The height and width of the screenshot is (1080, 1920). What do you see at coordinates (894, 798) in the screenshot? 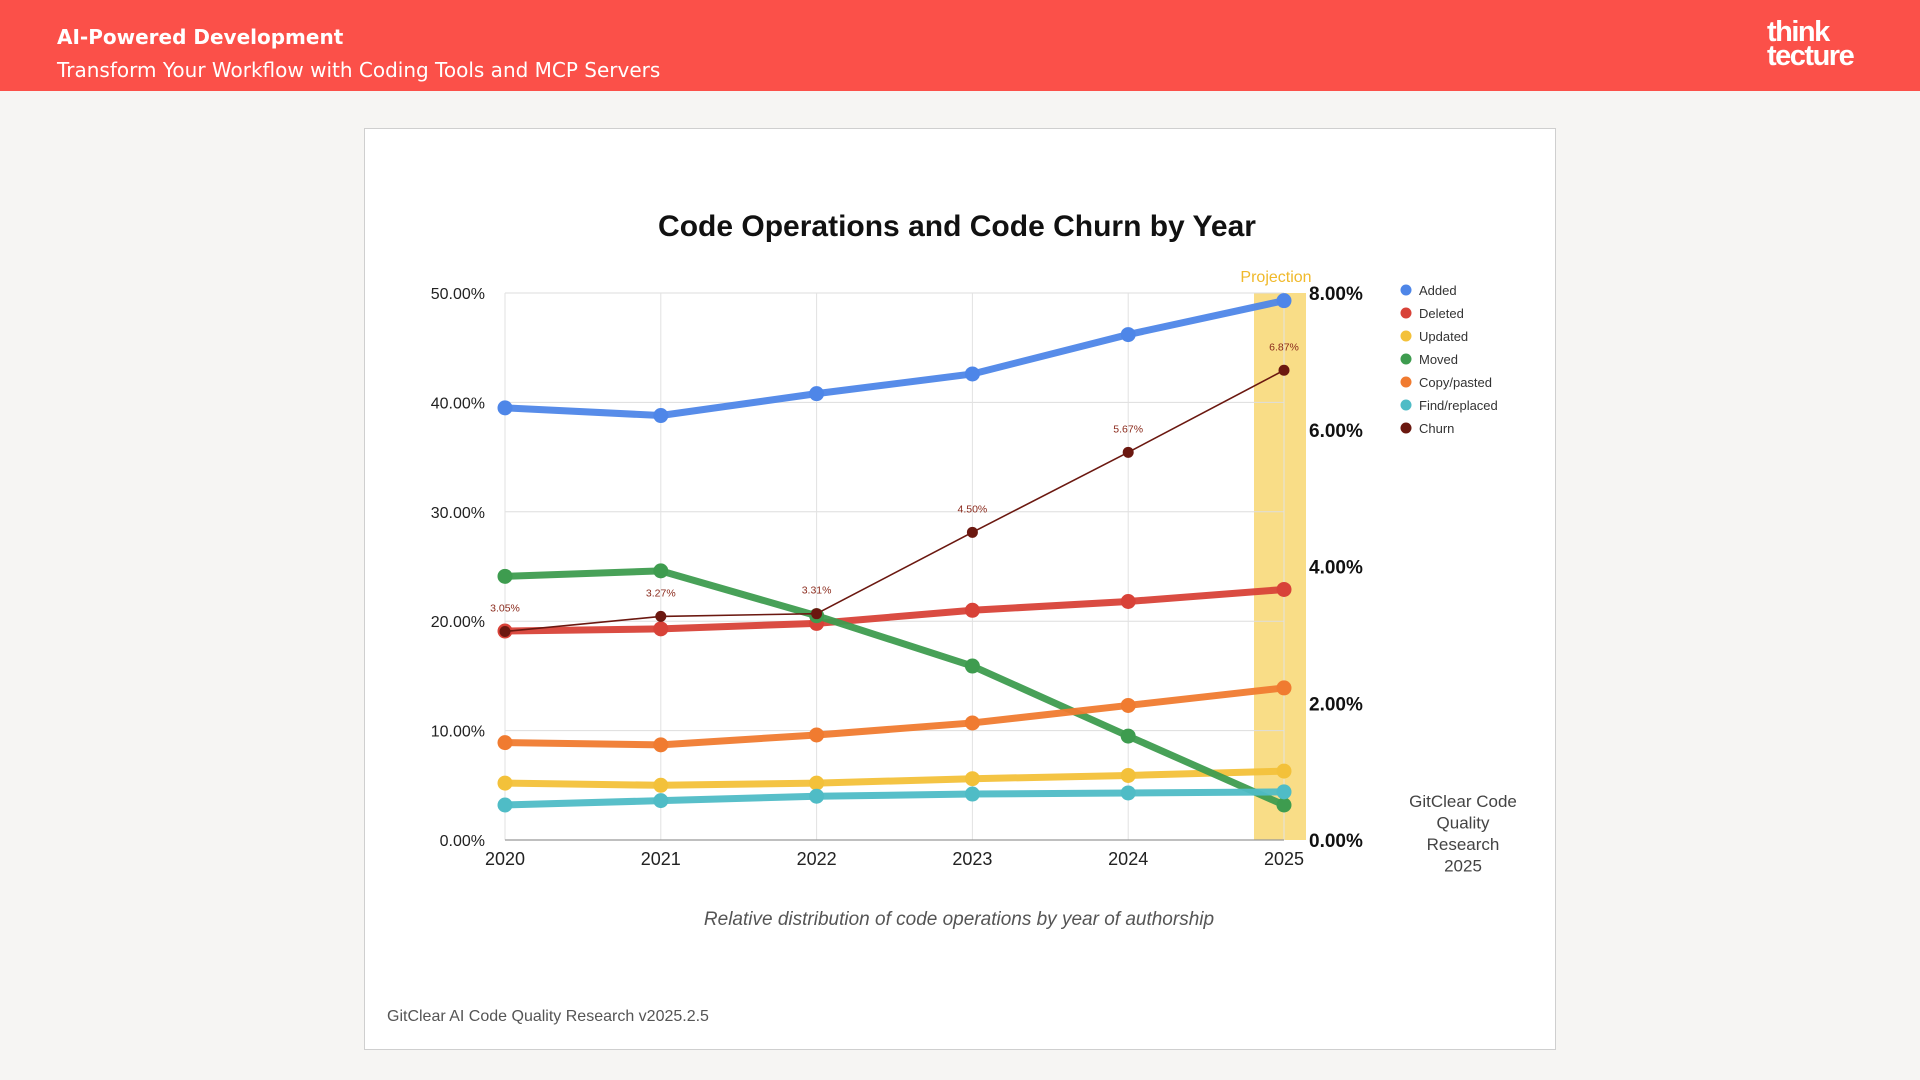
I see `series-line-find-replaced` at bounding box center [894, 798].